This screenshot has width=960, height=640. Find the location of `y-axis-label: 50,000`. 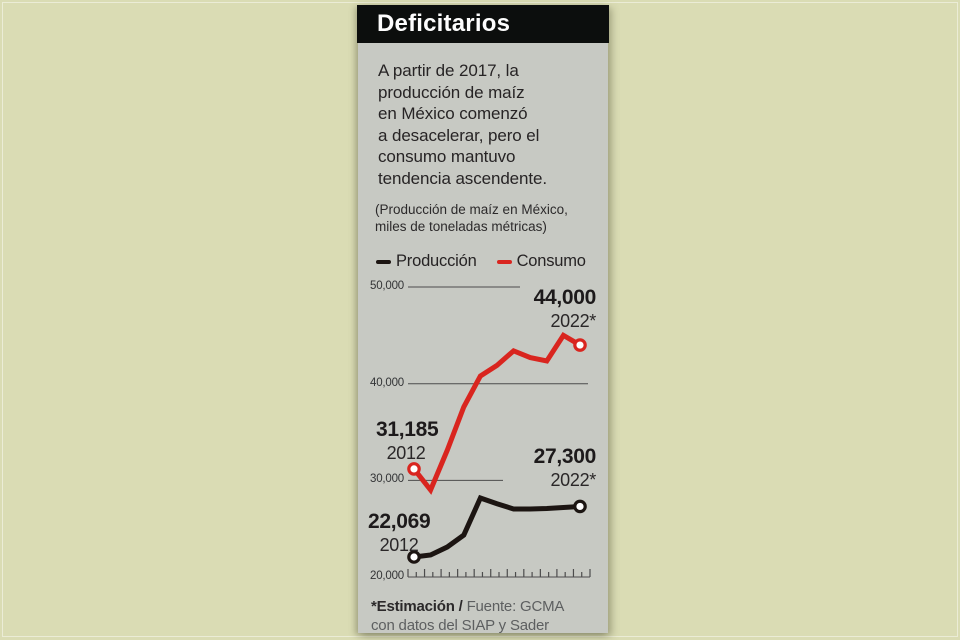

y-axis-label: 50,000 is located at coordinates (387, 286).